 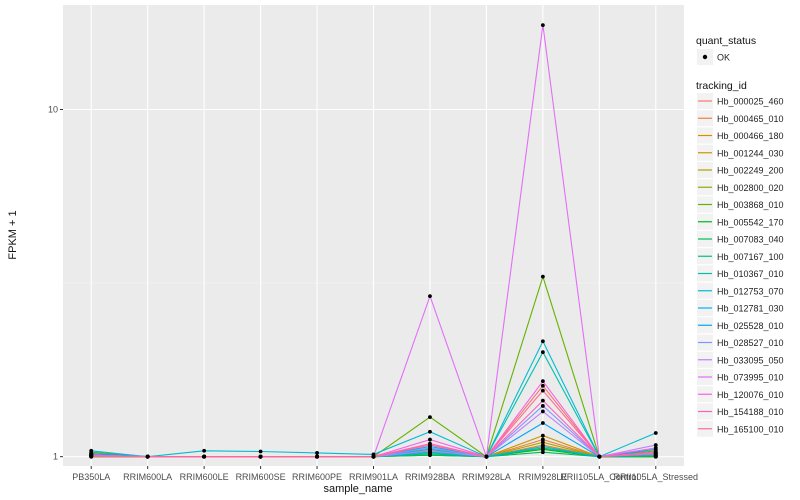 What do you see at coordinates (713, 57) in the screenshot?
I see `legend-quant-status-items: OK` at bounding box center [713, 57].